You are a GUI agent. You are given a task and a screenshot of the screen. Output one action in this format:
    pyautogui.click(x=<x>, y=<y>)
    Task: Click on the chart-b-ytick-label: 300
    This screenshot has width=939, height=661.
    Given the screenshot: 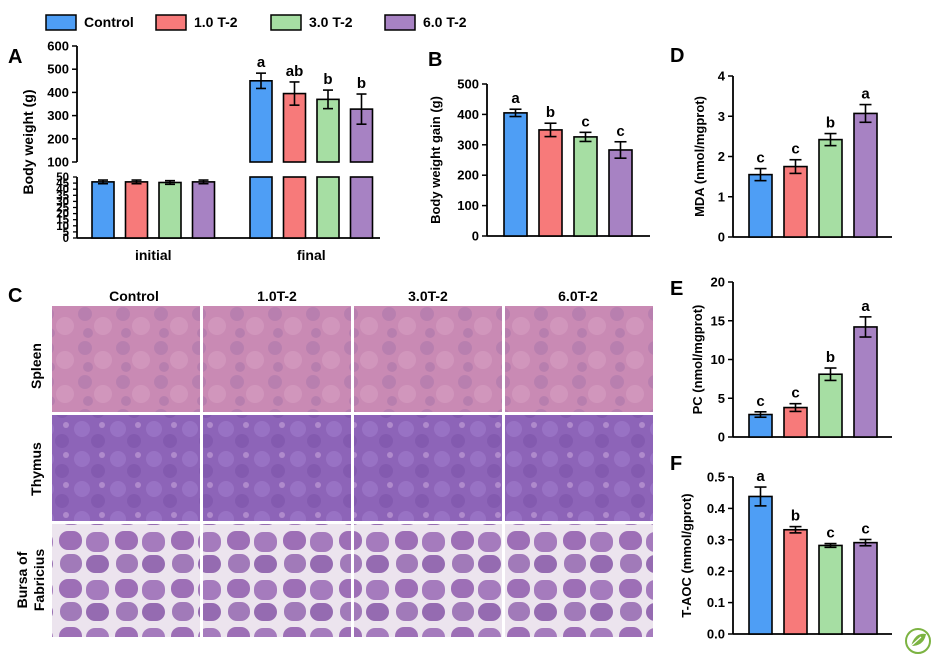 What is the action you would take?
    pyautogui.click(x=468, y=144)
    